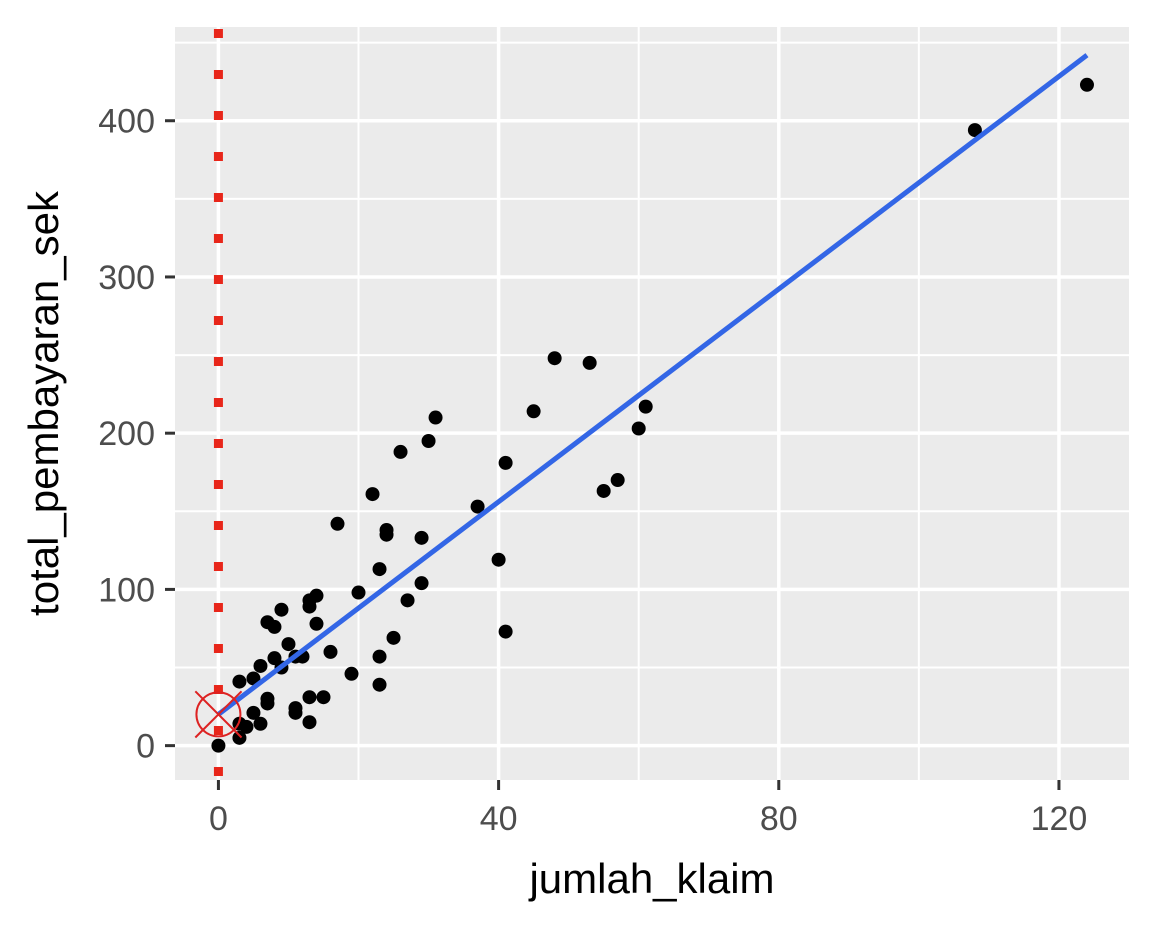 This screenshot has width=1152, height=933. I want to click on x-tick-label: 80, so click(779, 819).